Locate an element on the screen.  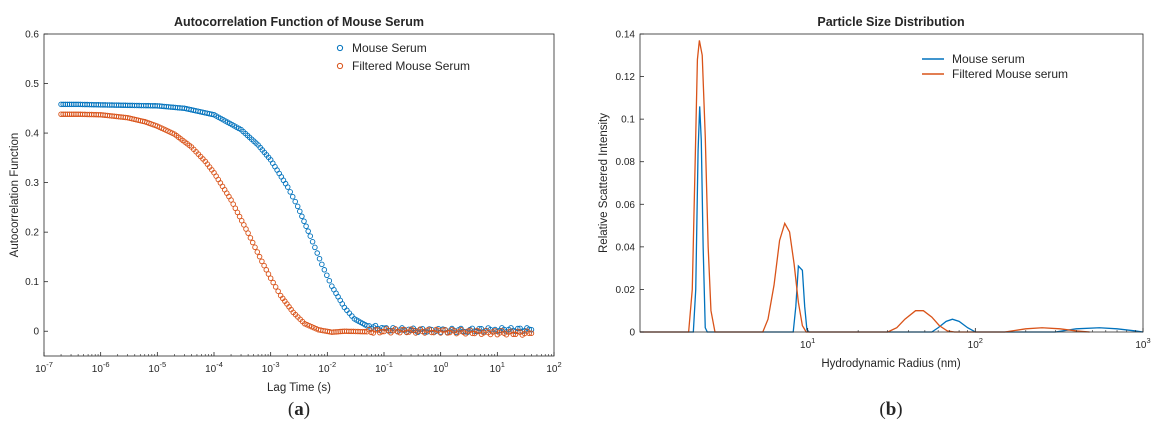
x-axis-label: Lag Time (s) is located at coordinates (299, 388).